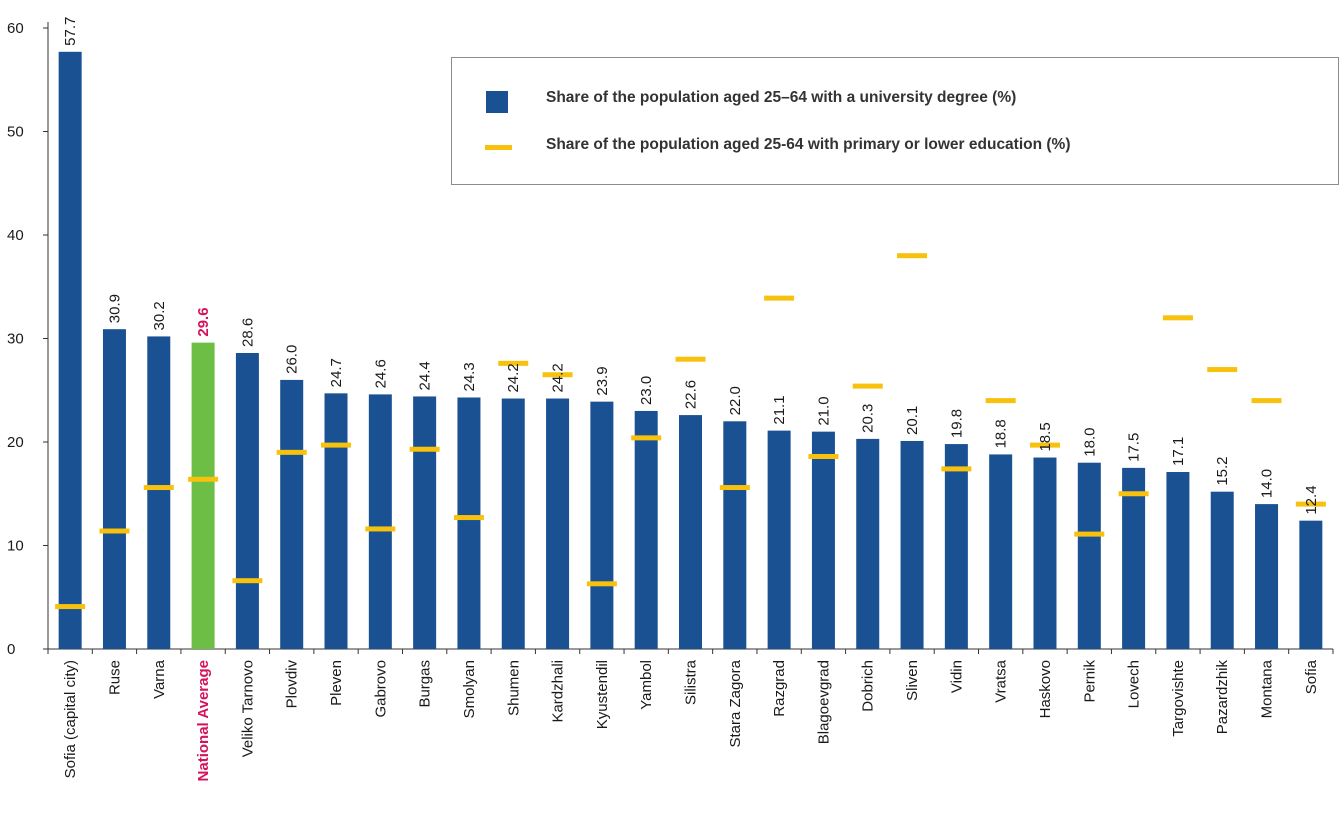 The width and height of the screenshot is (1339, 821). Describe the element at coordinates (336, 683) in the screenshot. I see `category-label: Pleven` at that location.